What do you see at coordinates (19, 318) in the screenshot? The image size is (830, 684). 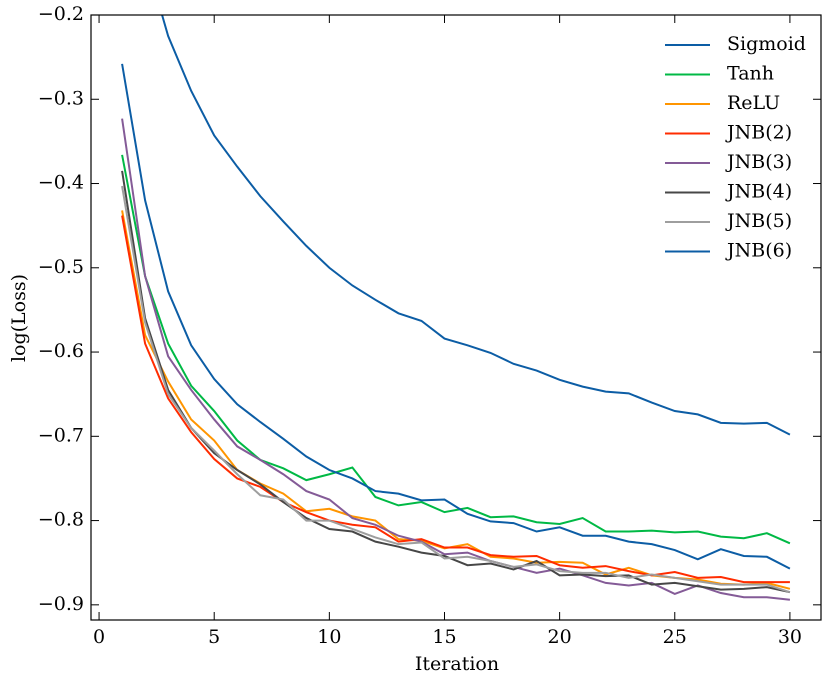 I see `y-axis-label: log(Loss)` at bounding box center [19, 318].